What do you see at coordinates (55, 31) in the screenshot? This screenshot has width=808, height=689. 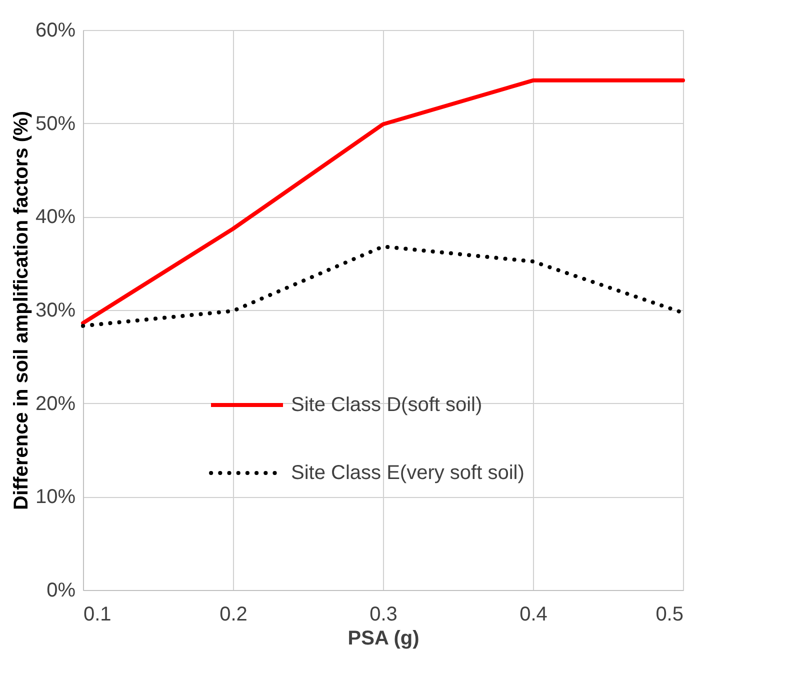 I see `y-tick-label: 60%` at bounding box center [55, 31].